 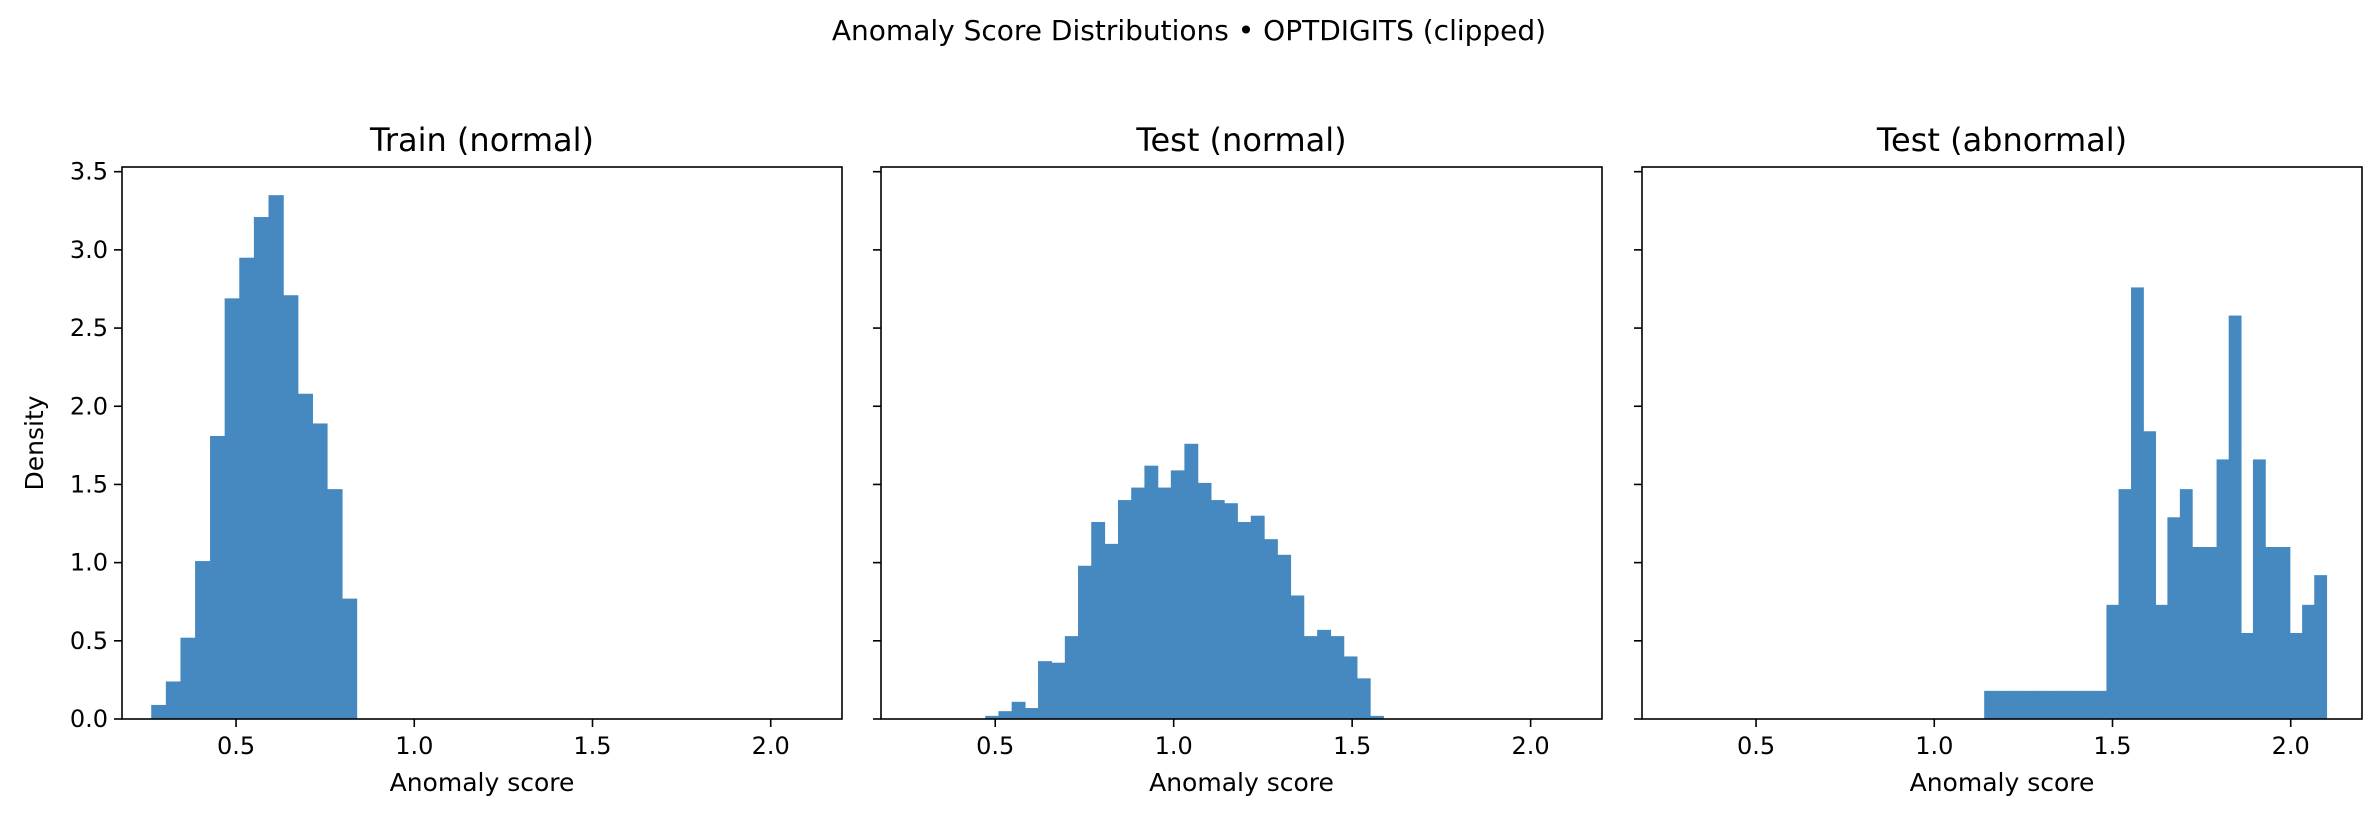 I want to click on y-tick-label-train-normal-3: 1.5, so click(x=89, y=484).